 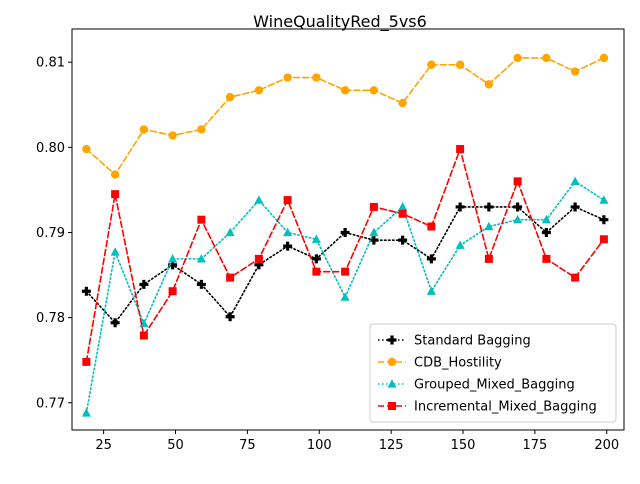 I want to click on legend-entry: Standard Bagging, so click(x=454, y=341).